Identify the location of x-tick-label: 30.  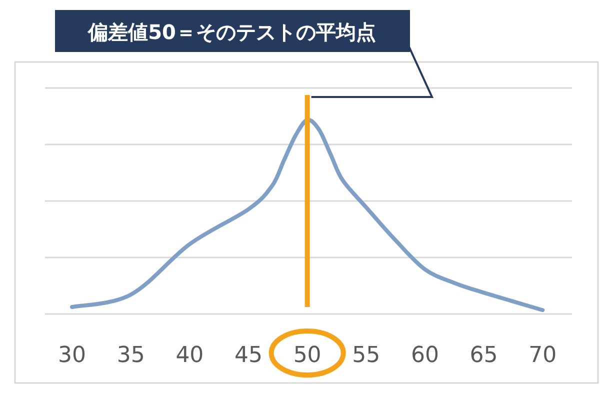
(72, 355).